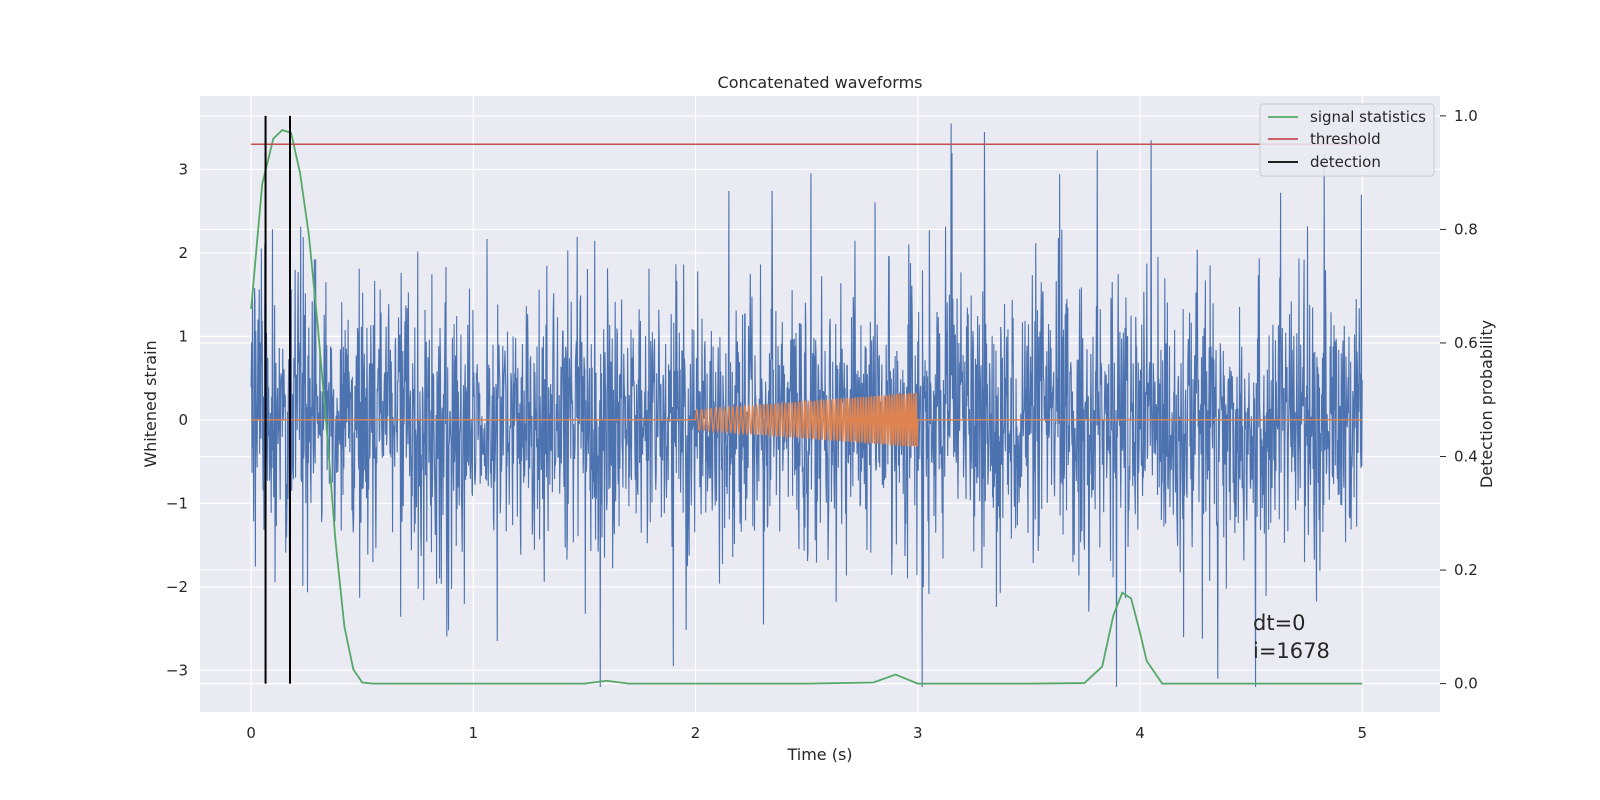  I want to click on legend-label-detection: detection, so click(1345, 162).